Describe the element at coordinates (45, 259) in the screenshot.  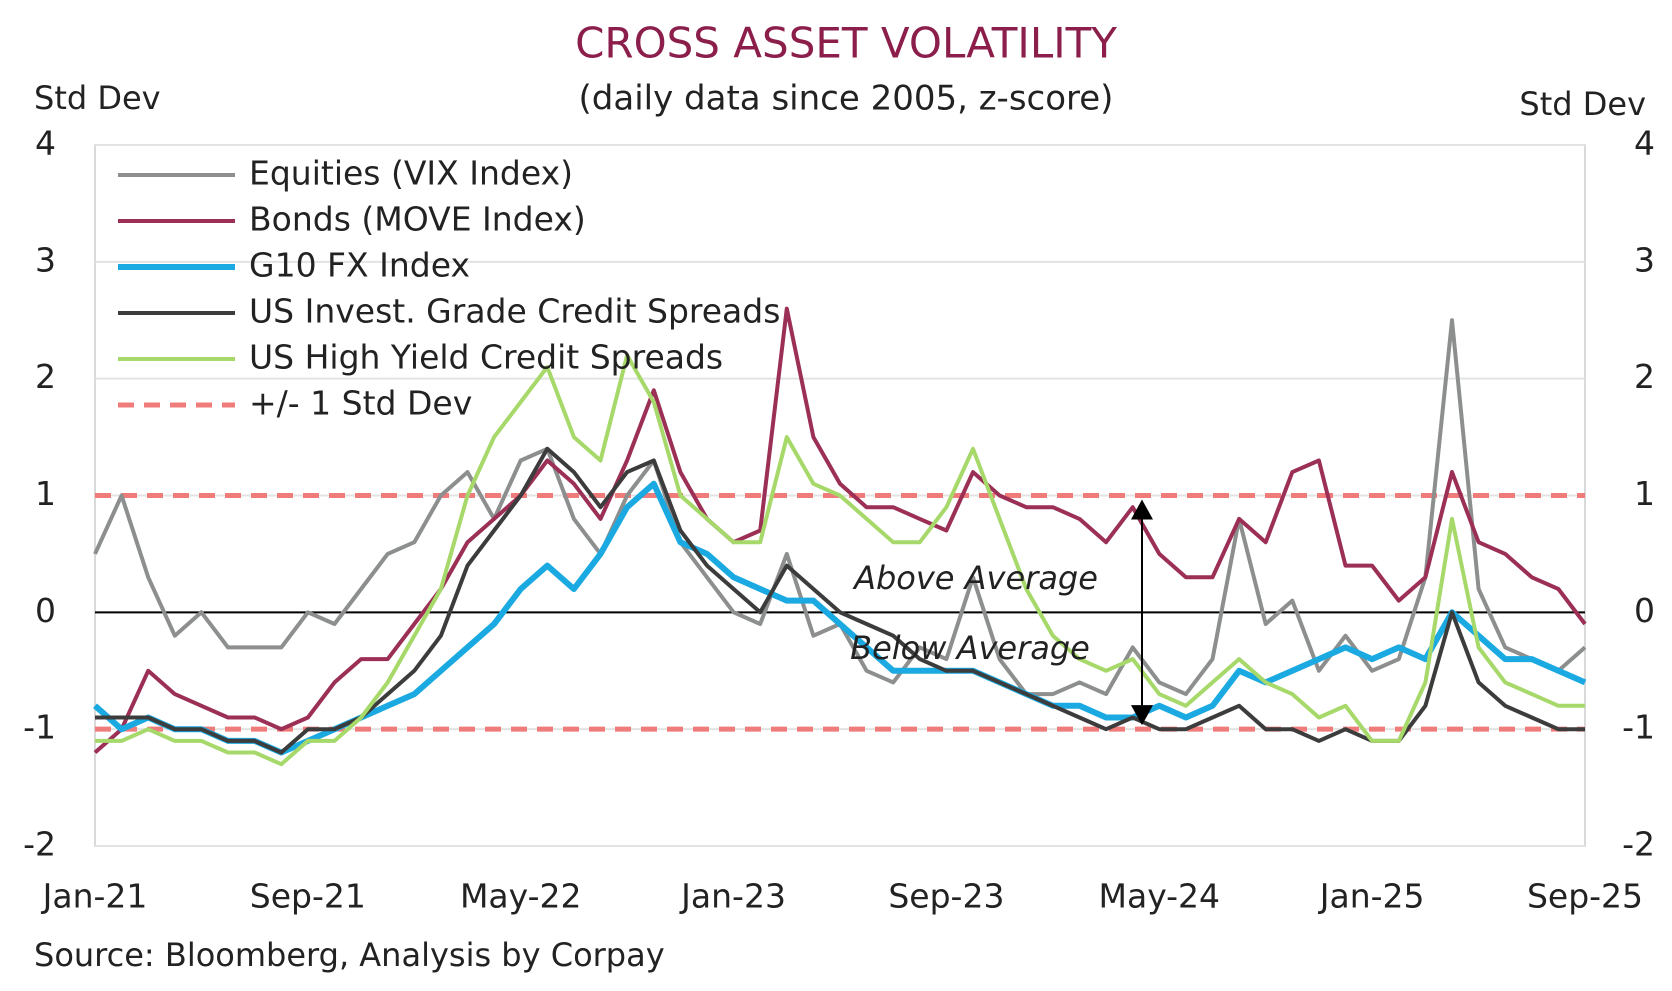
I see `y-tick-label: 3` at that location.